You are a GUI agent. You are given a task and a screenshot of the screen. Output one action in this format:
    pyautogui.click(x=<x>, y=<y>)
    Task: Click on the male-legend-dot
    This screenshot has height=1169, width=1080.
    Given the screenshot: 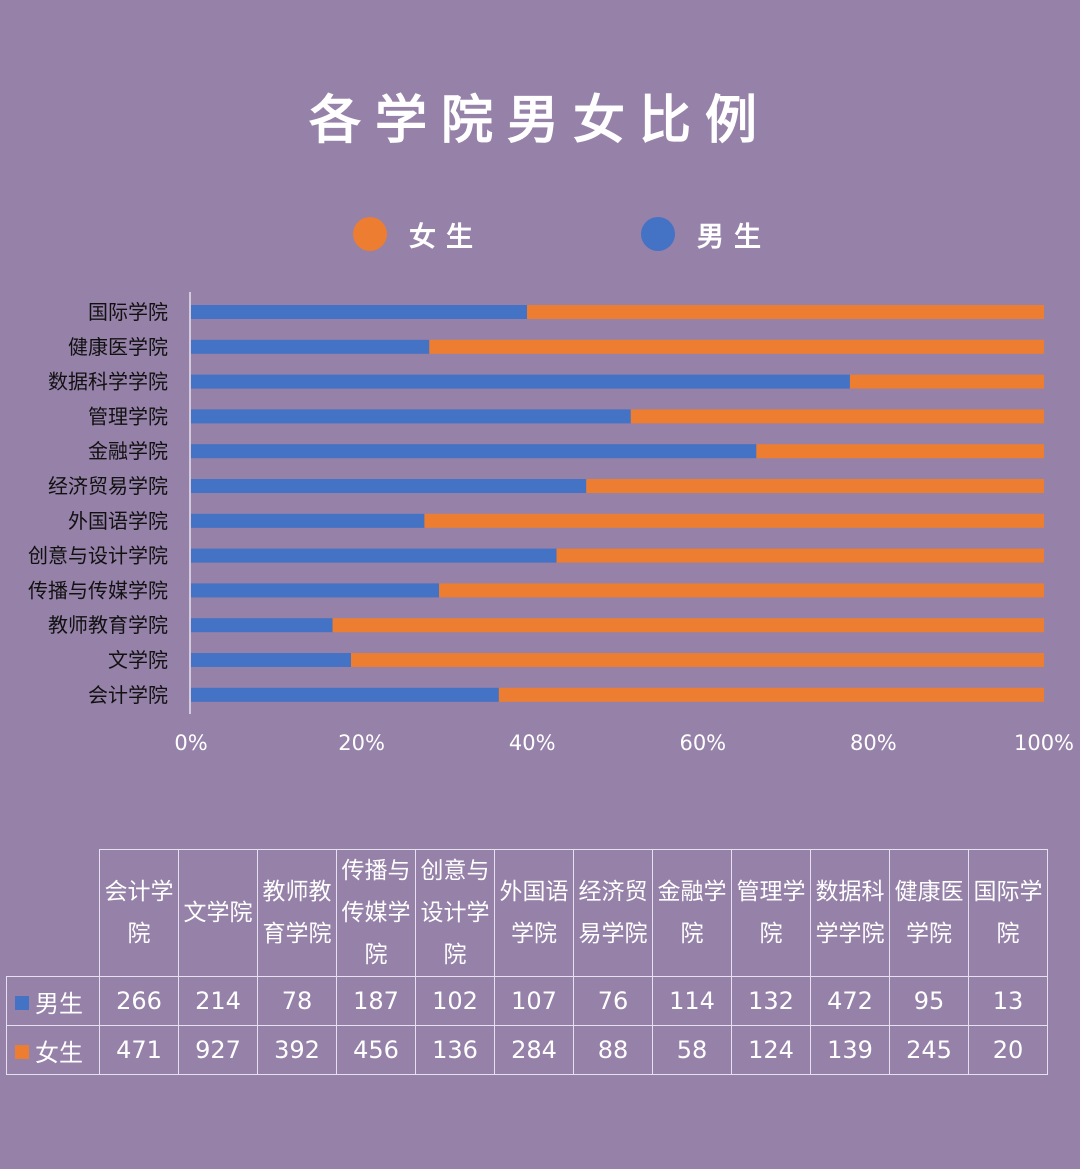 What is the action you would take?
    pyautogui.click(x=658, y=234)
    